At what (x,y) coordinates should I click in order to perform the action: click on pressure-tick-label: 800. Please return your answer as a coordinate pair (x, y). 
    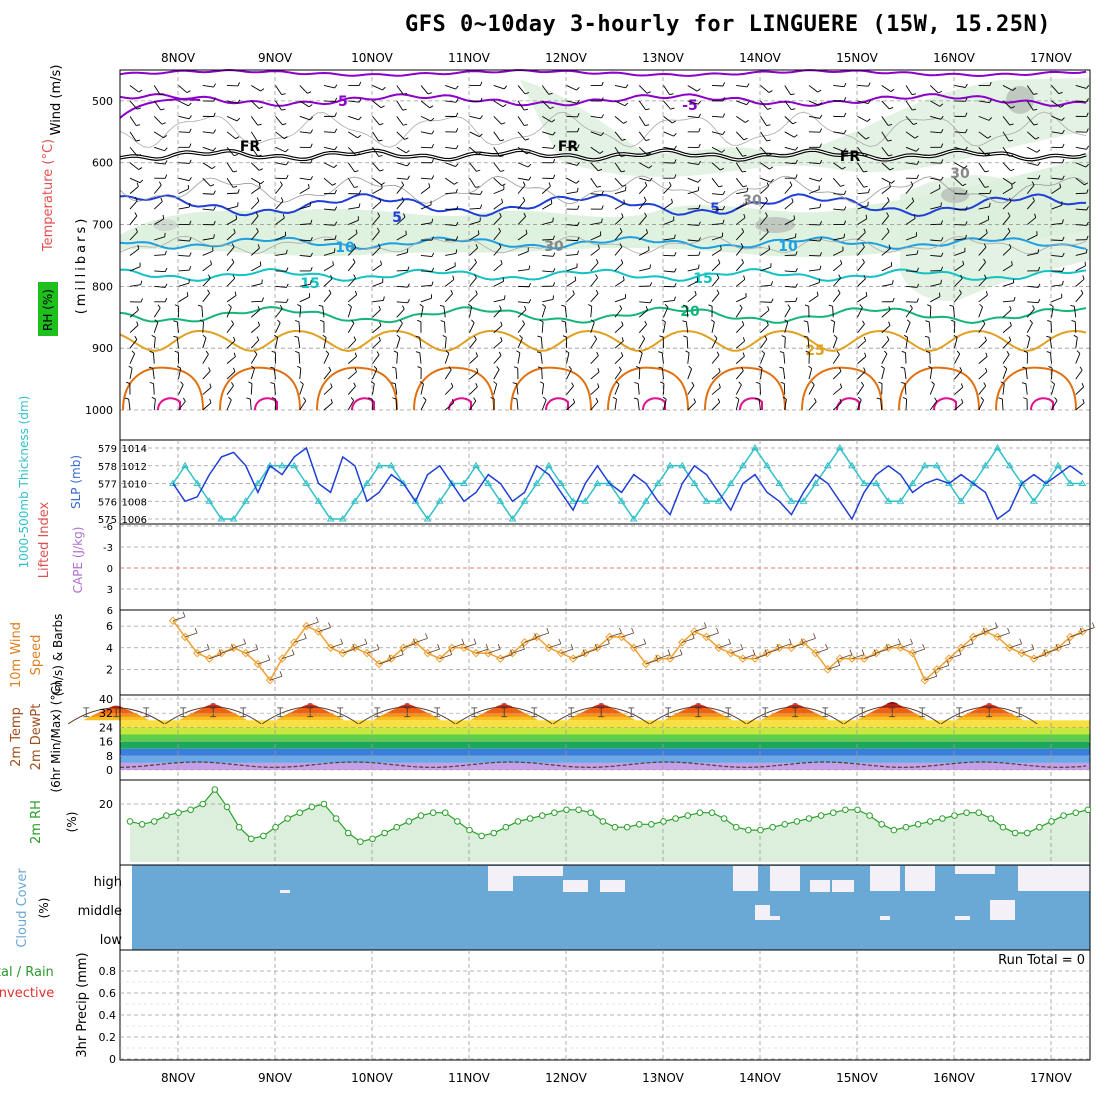
    Looking at the image, I should click on (102, 286).